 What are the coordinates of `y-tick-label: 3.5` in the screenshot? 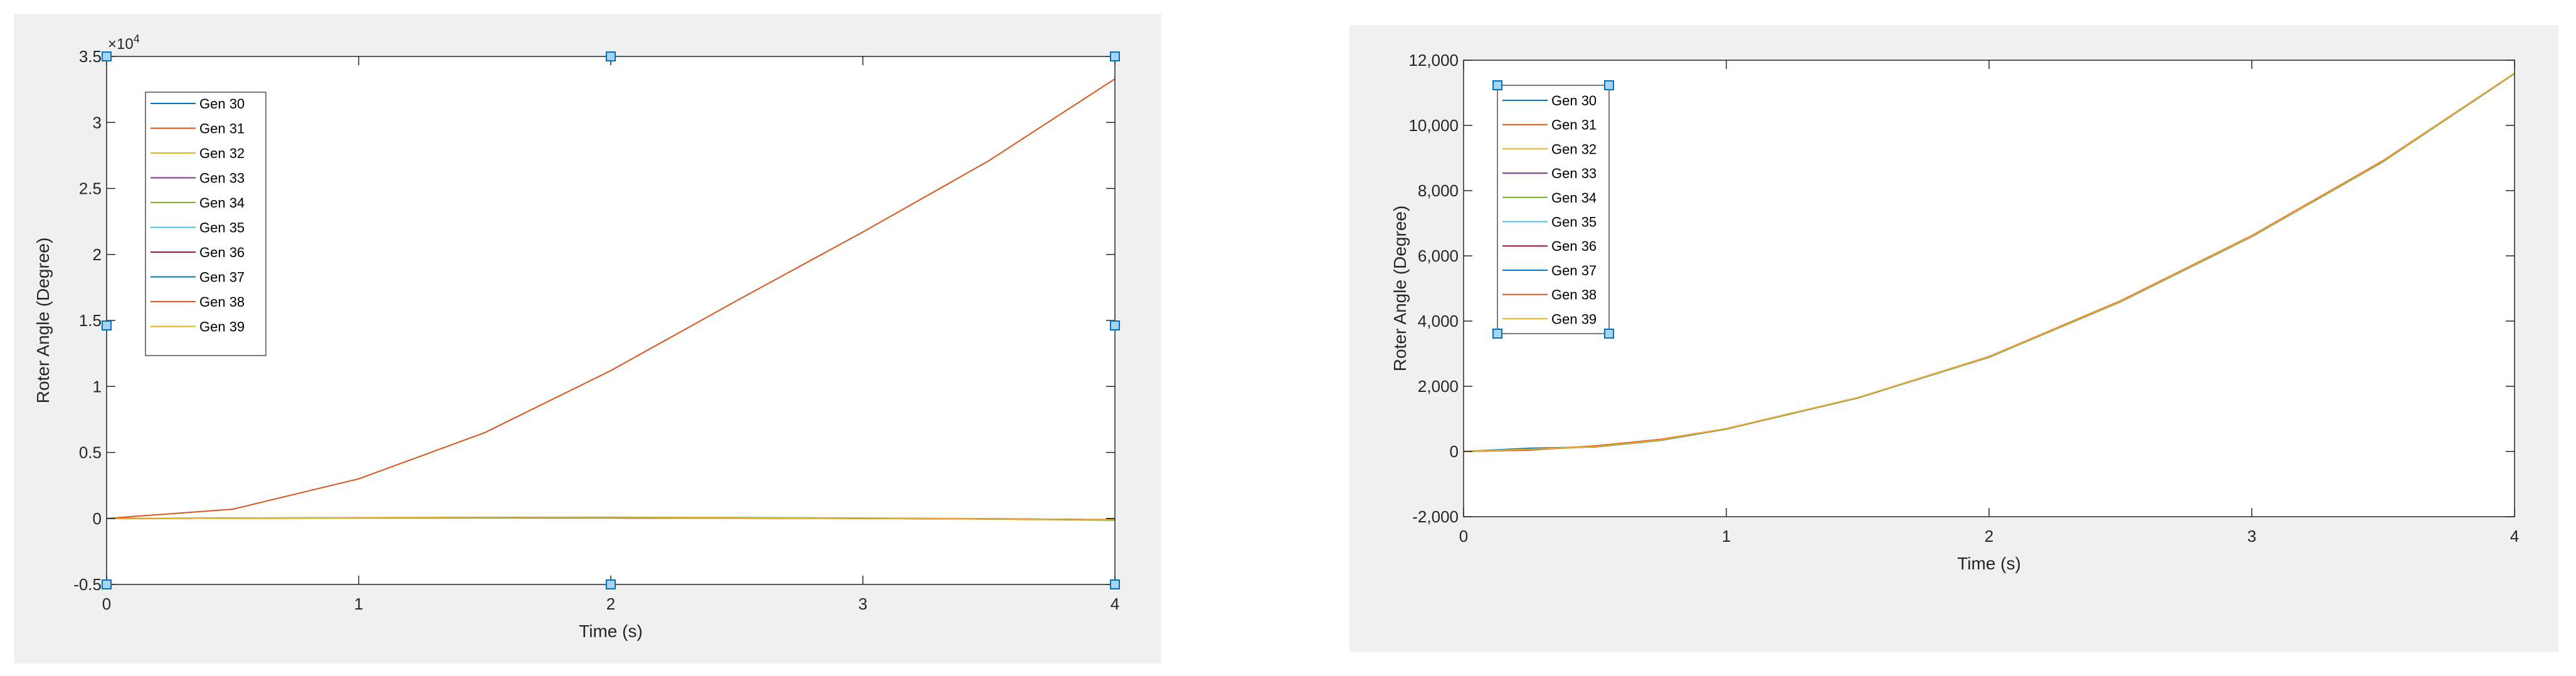 It's located at (90, 57).